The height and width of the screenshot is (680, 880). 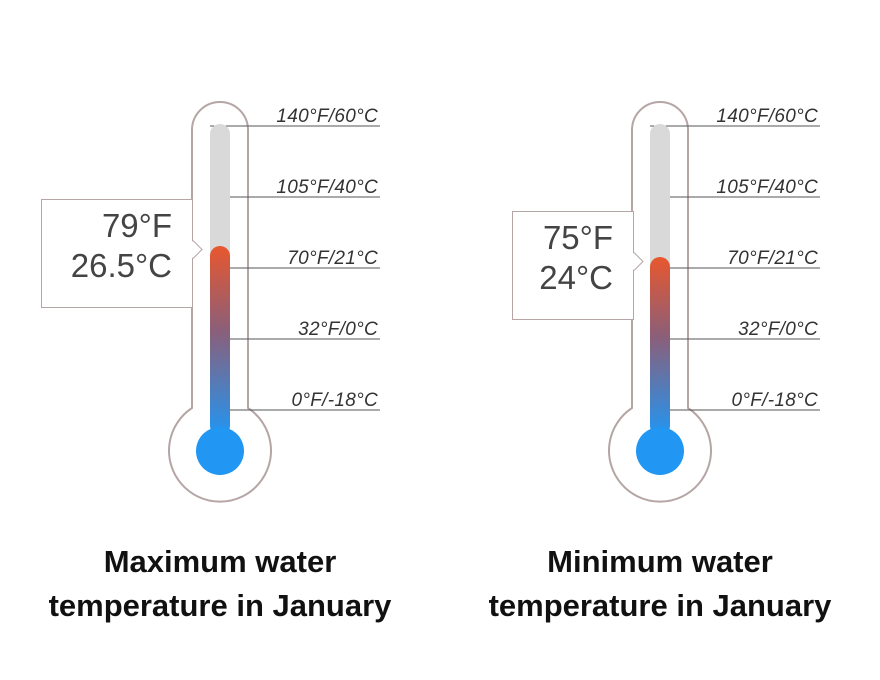 What do you see at coordinates (220, 561) in the screenshot?
I see `caption-line-1: Maximum water` at bounding box center [220, 561].